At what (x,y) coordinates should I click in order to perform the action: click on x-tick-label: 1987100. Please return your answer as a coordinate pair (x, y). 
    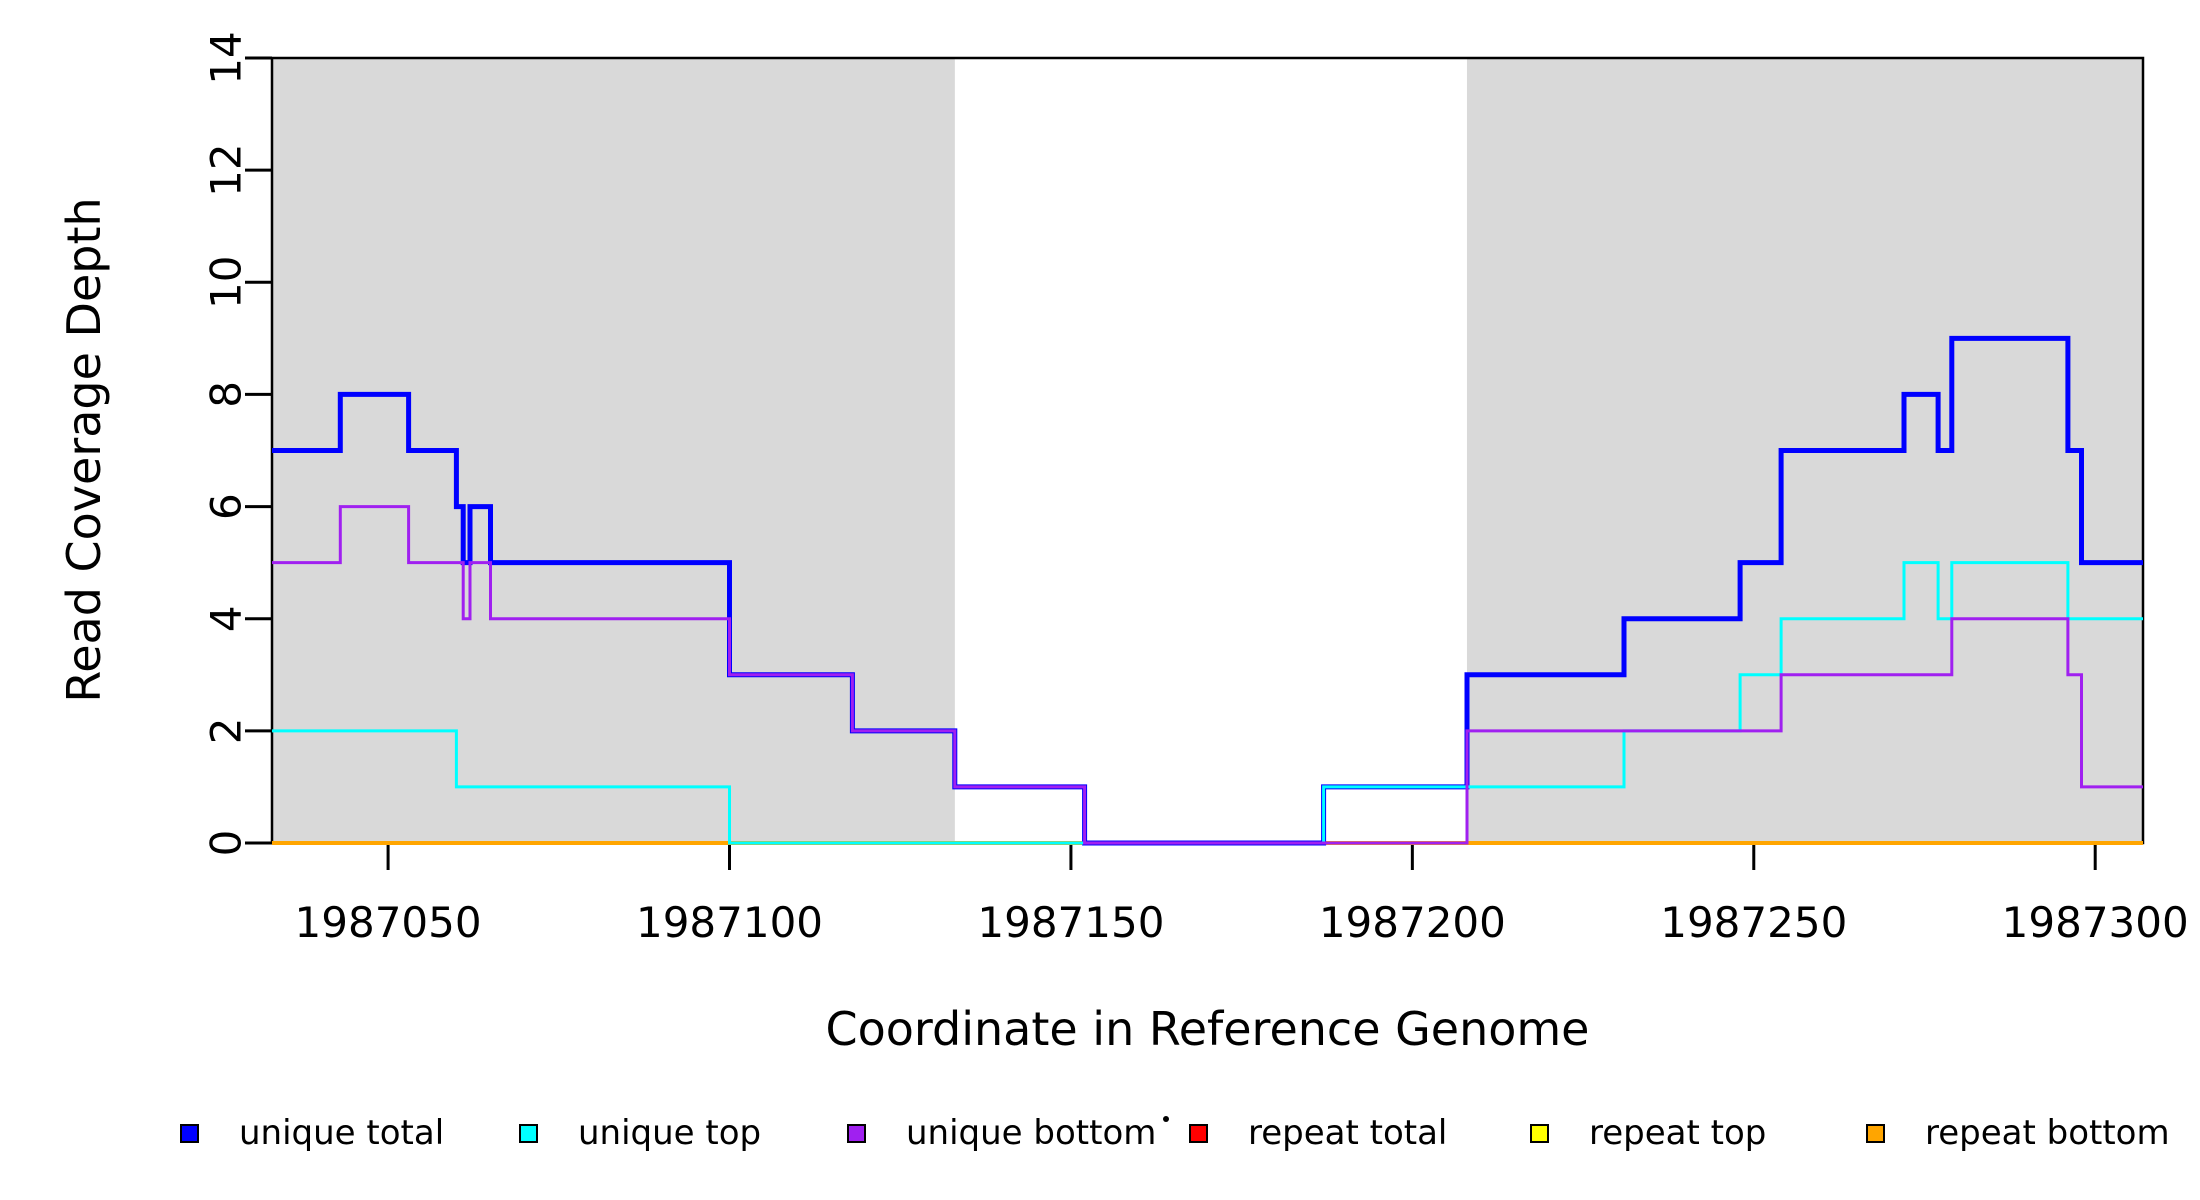
    Looking at the image, I should click on (729, 922).